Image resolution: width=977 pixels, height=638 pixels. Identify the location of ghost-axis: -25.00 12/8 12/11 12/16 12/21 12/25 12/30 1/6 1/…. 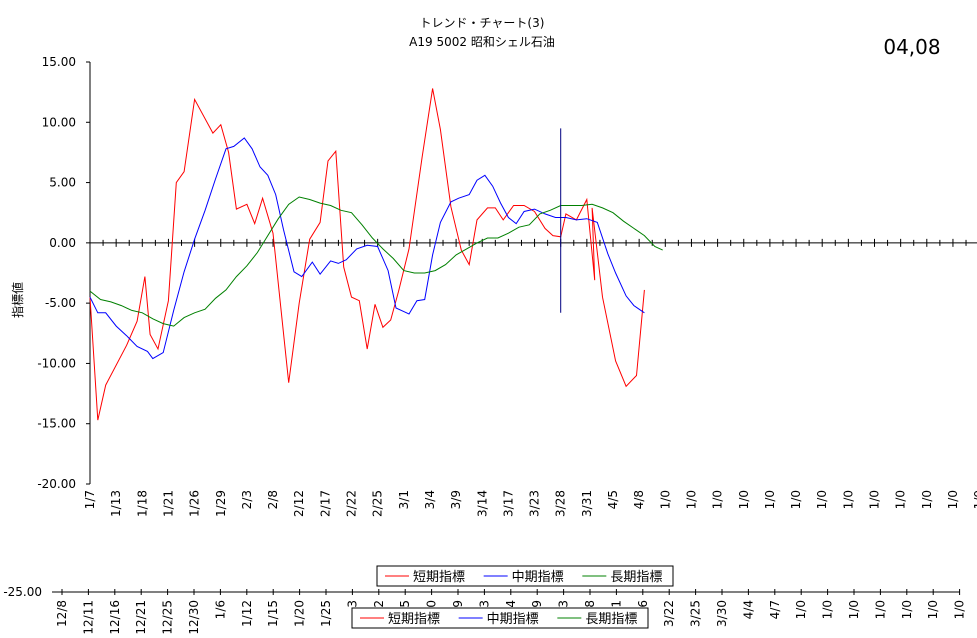
(484, 610).